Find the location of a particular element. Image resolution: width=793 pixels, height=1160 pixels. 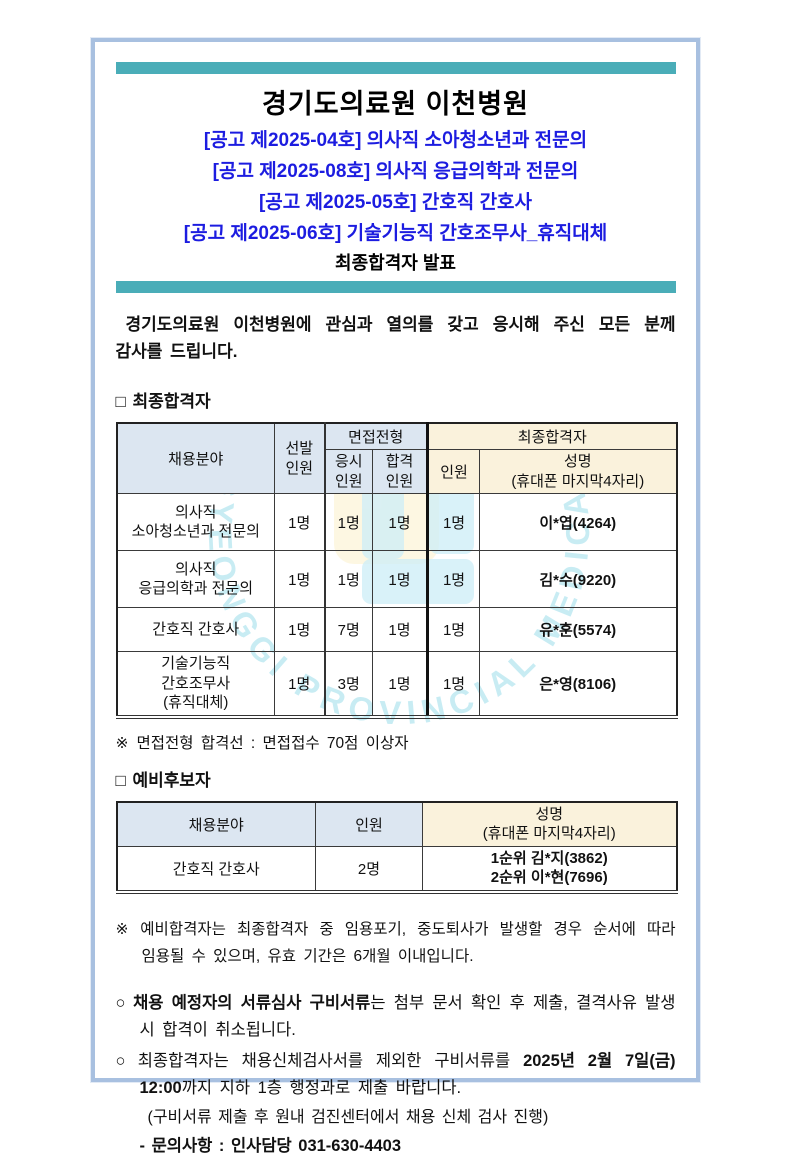

cell-name: 이*엽(4264) is located at coordinates (578, 522).